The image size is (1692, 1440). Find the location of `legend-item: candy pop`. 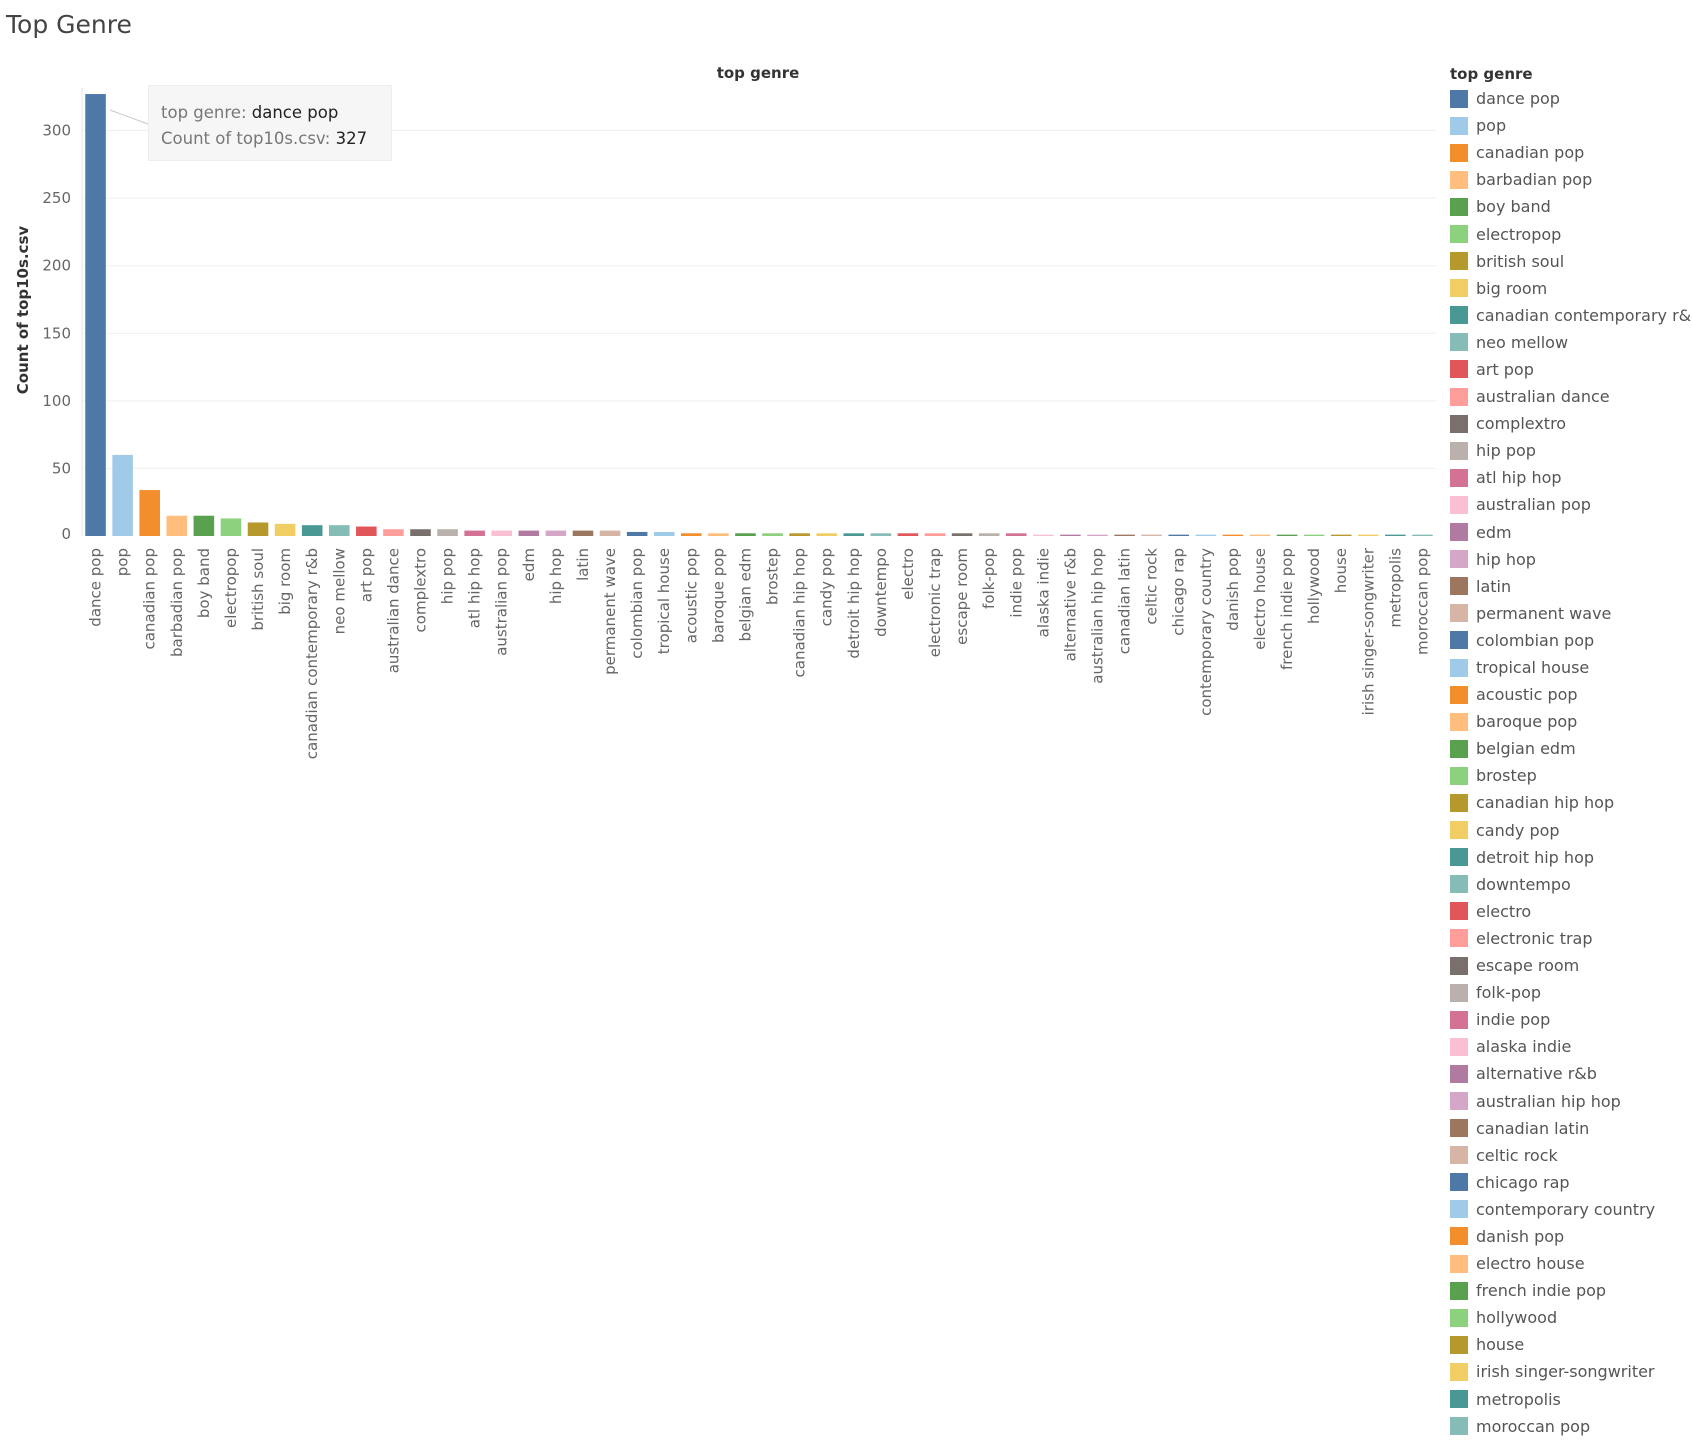

legend-item: candy pop is located at coordinates (1570, 830).